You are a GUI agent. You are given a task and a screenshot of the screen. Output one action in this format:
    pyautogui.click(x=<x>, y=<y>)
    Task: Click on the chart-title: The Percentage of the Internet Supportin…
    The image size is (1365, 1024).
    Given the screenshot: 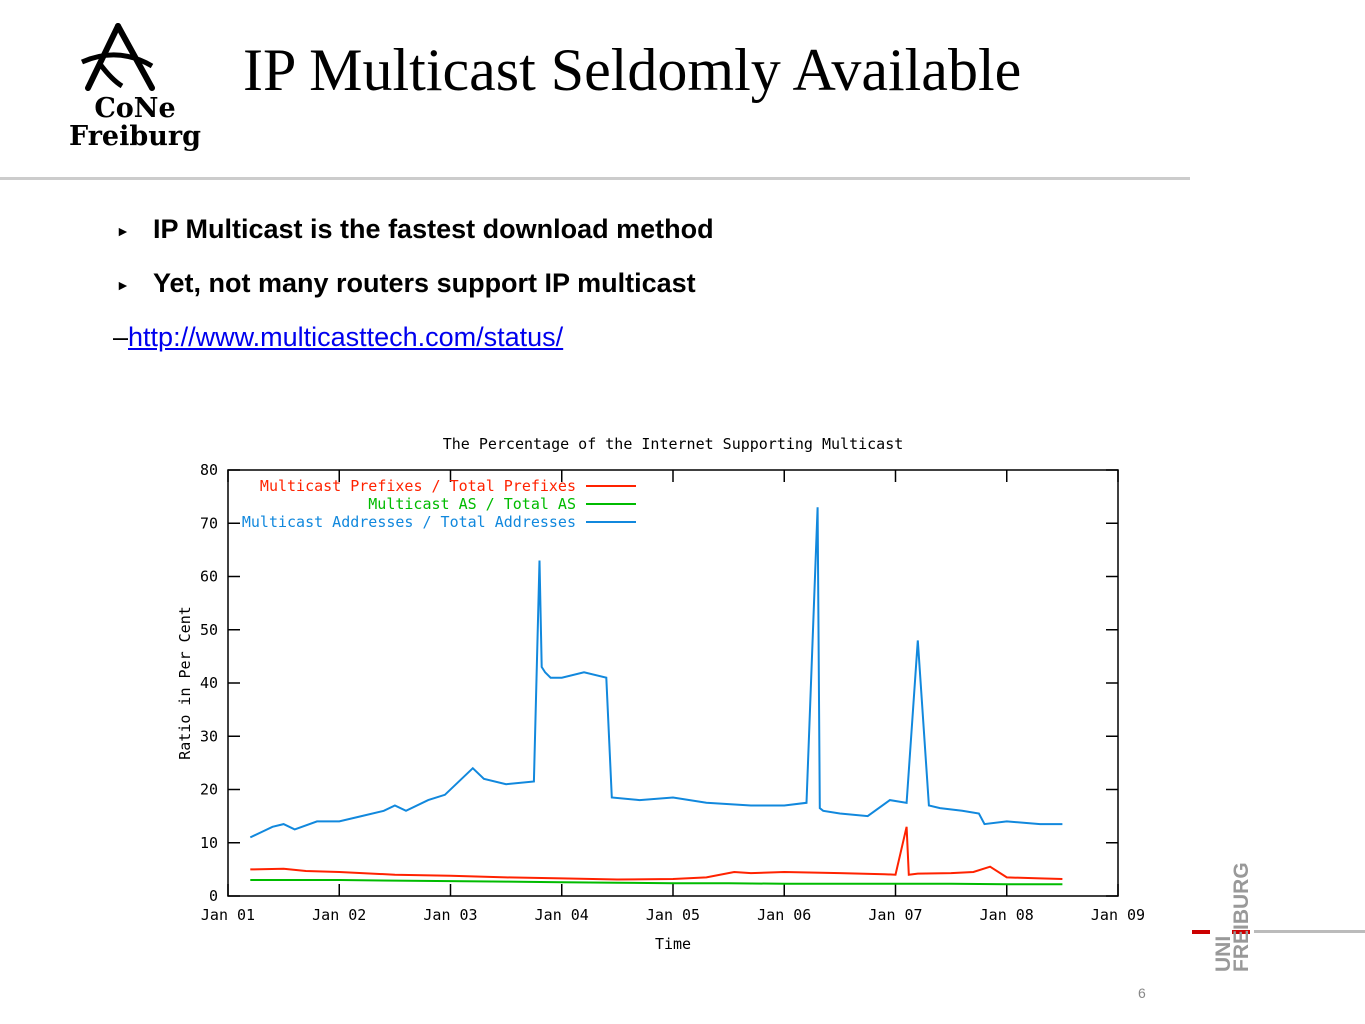 What is the action you would take?
    pyautogui.click(x=673, y=444)
    